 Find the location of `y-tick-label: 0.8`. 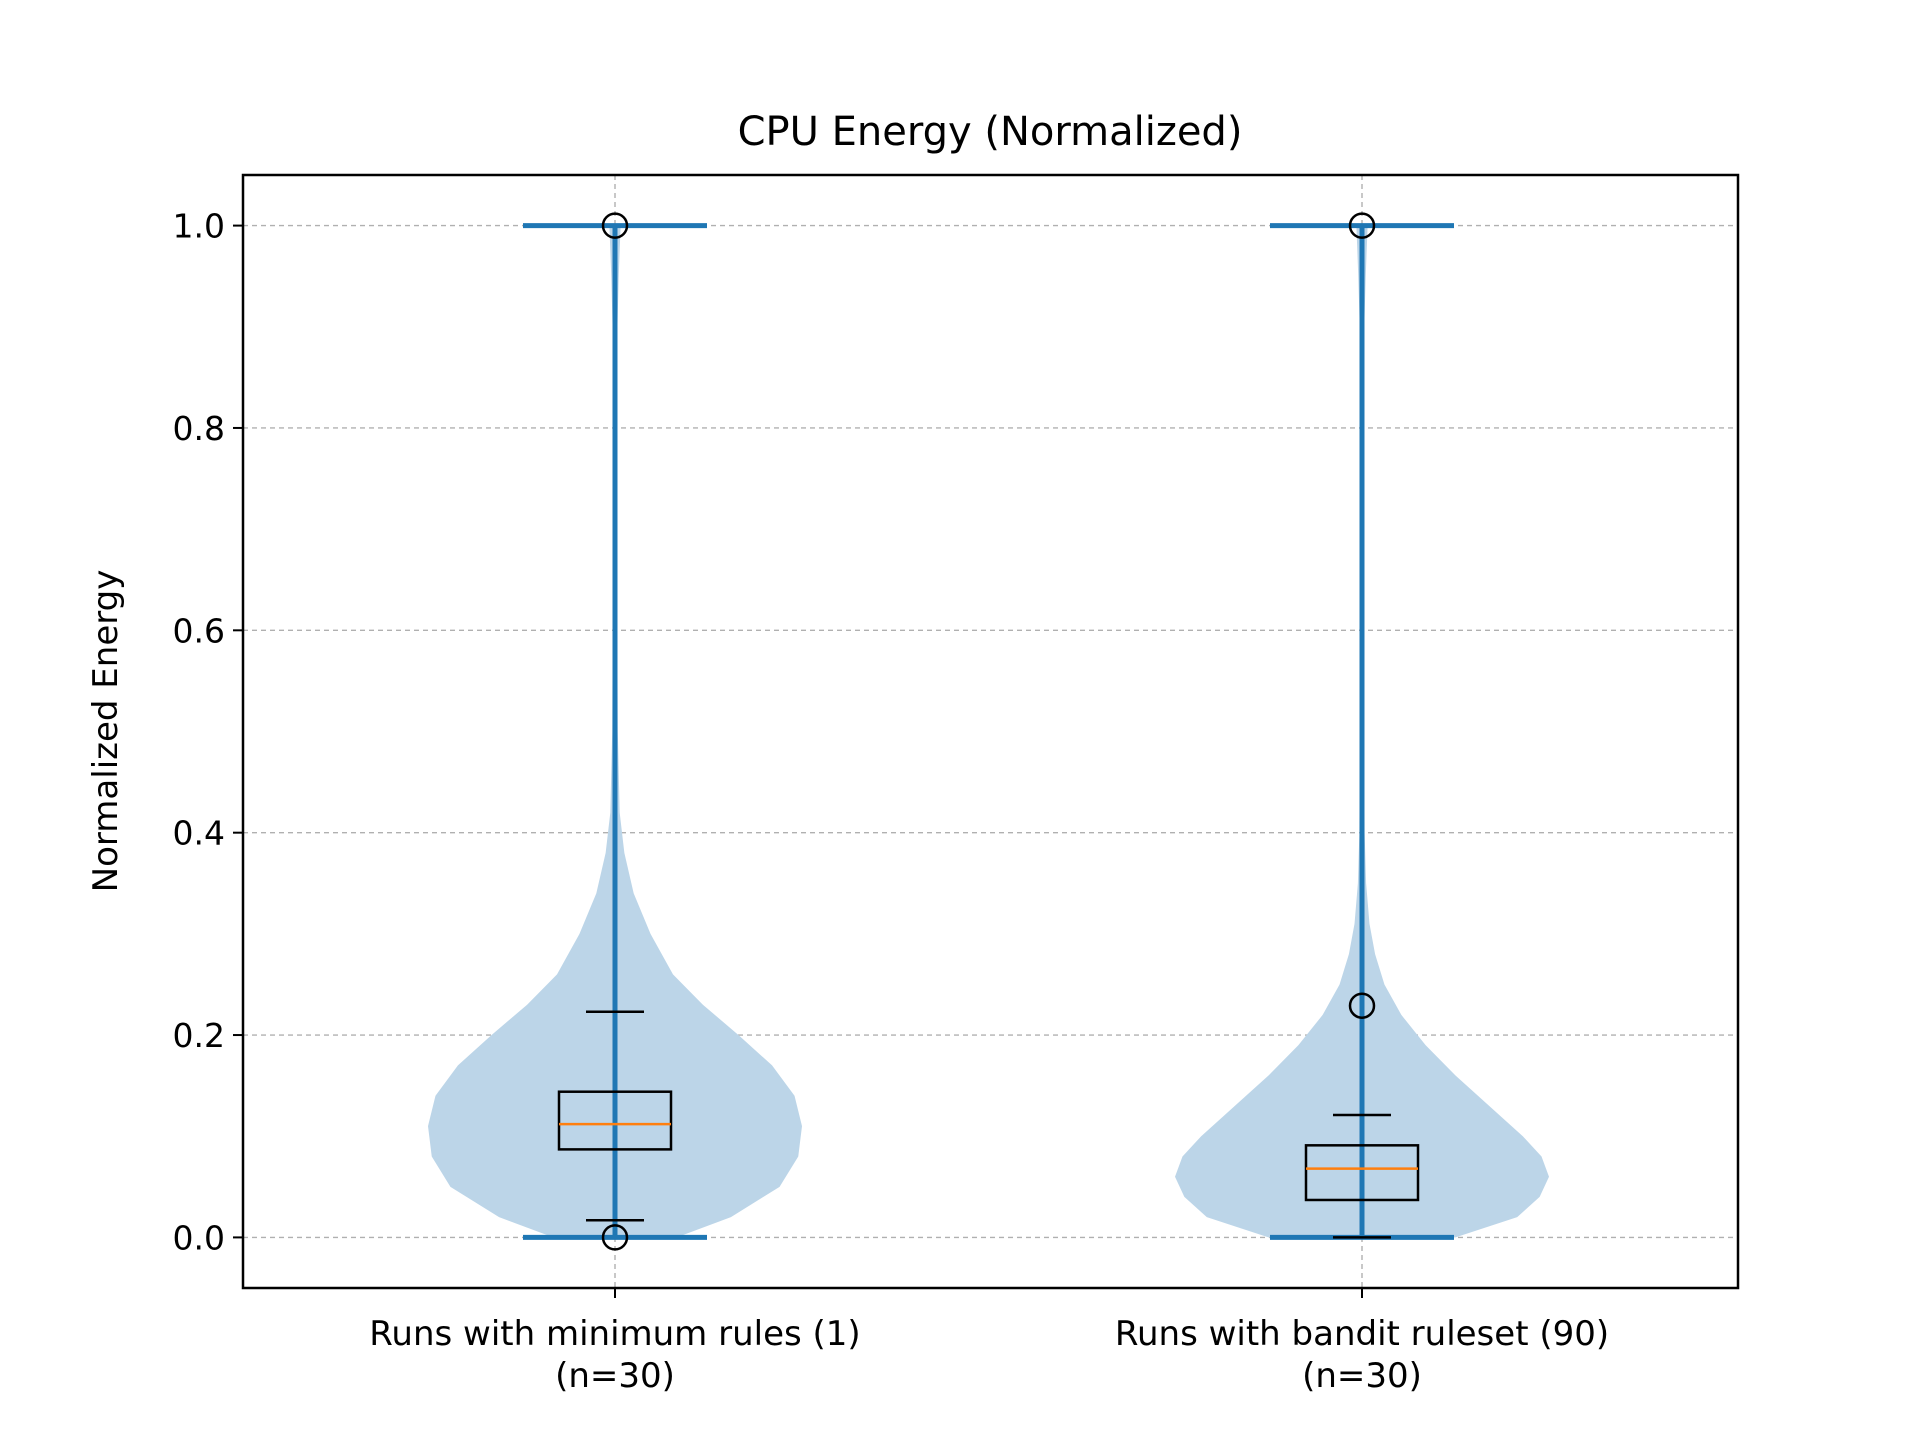

y-tick-label: 0.8 is located at coordinates (199, 428).